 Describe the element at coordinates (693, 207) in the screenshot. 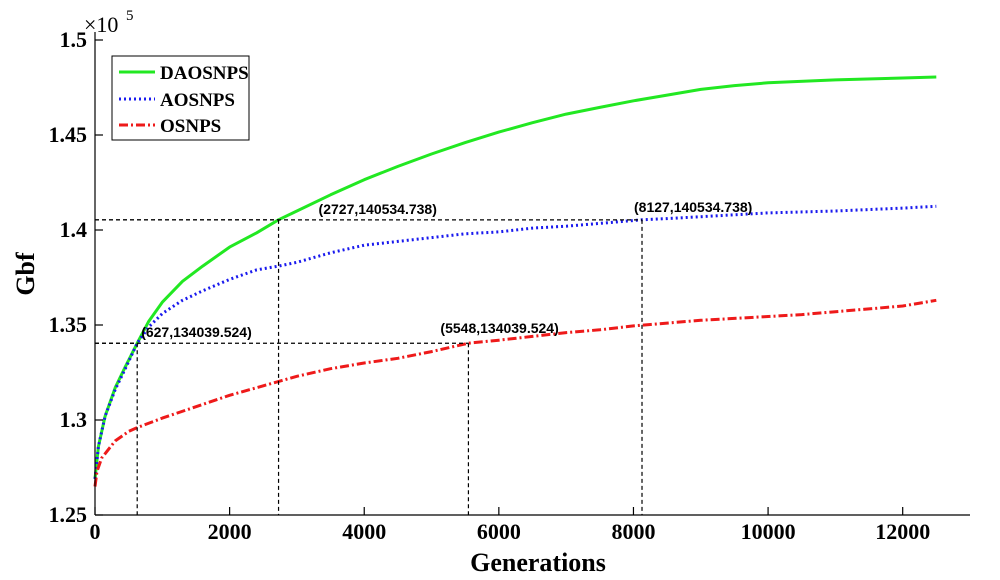

I see `annotation-label: (8127,140534.738)` at that location.